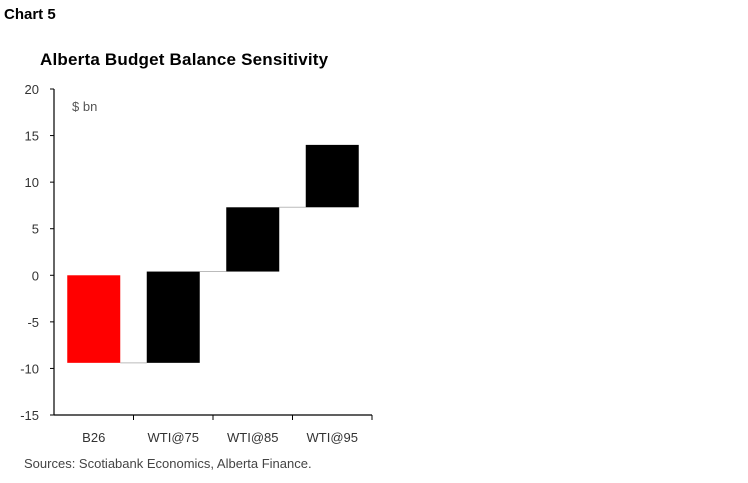 This screenshot has height=483, width=748. Describe the element at coordinates (173, 437) in the screenshot. I see `x-tick-label: WTI@75` at that location.